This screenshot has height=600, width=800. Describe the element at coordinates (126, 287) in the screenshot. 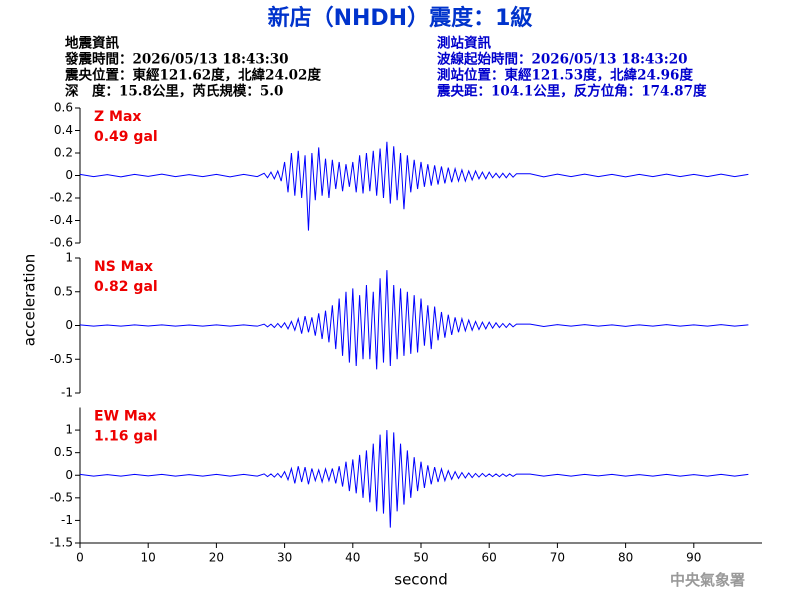

I see `max-label: 0.82 gal` at that location.